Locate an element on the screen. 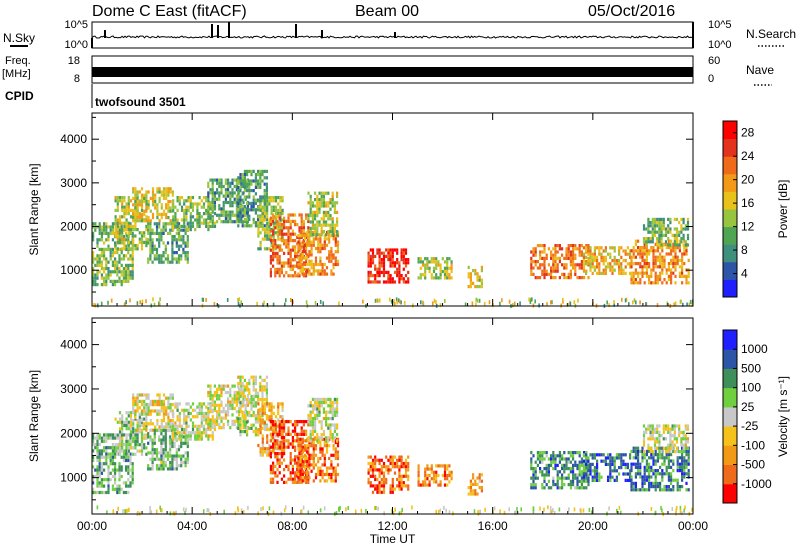  colorbar-swatch is located at coordinates (730, 270).